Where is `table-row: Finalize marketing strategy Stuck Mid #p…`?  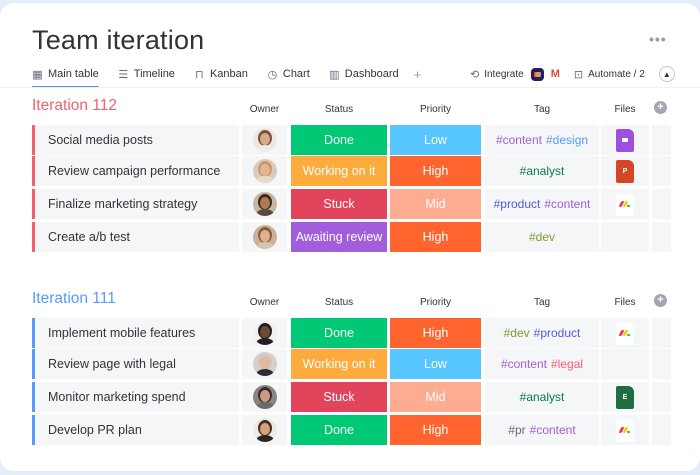 table-row: Finalize marketing strategy Stuck Mid #p… is located at coordinates (352, 205).